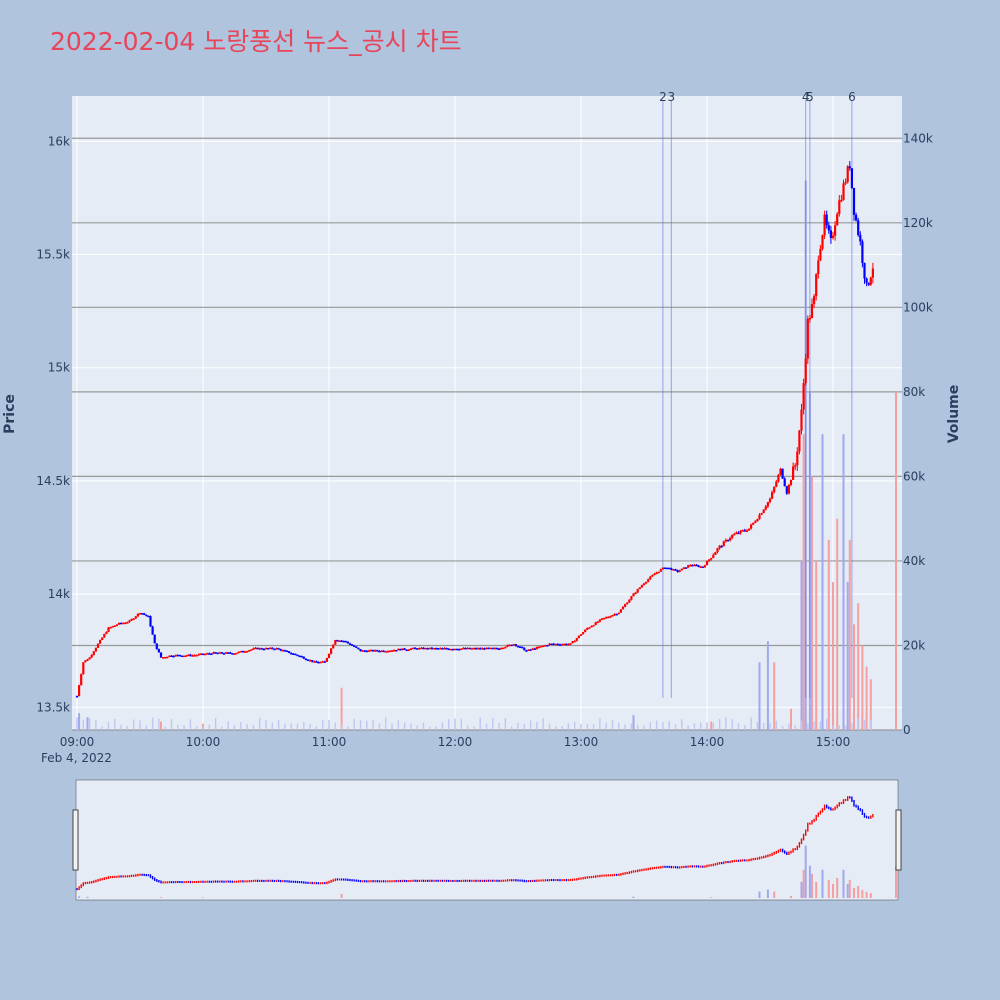  I want to click on range-slider-handle-right, so click(898, 840).